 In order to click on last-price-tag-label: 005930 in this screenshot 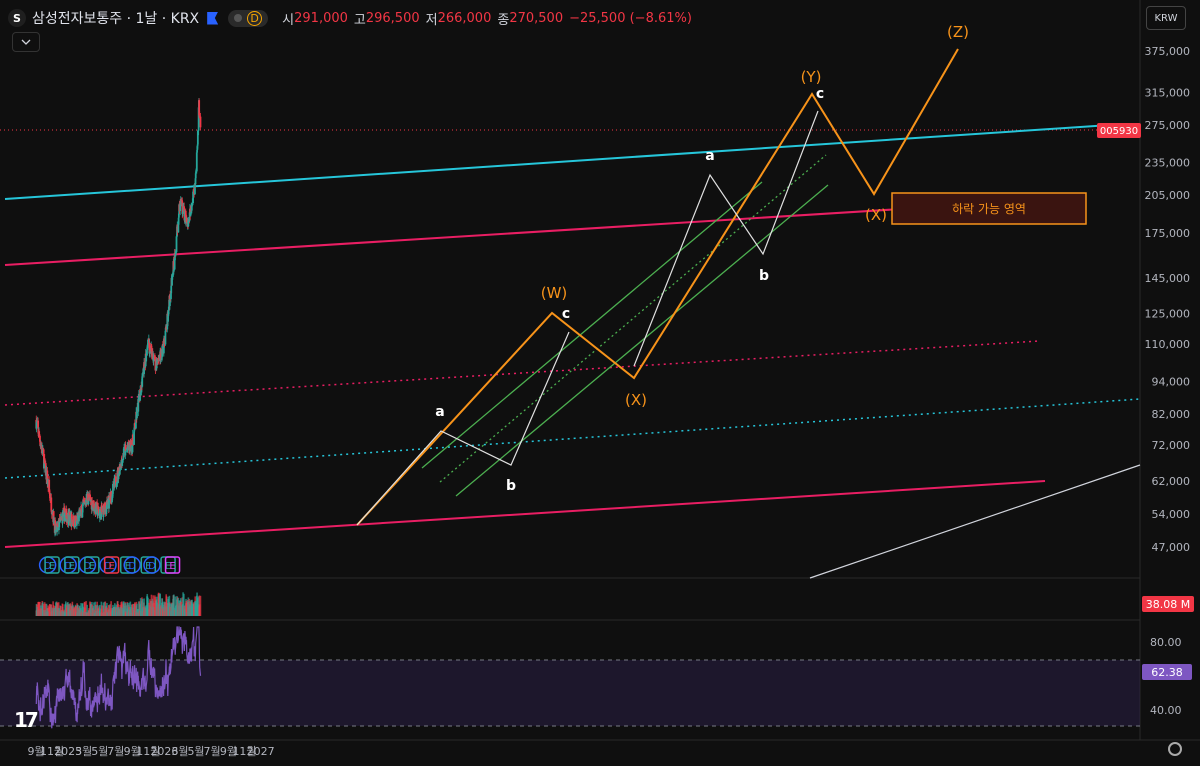, I will do `click(1119, 131)`.